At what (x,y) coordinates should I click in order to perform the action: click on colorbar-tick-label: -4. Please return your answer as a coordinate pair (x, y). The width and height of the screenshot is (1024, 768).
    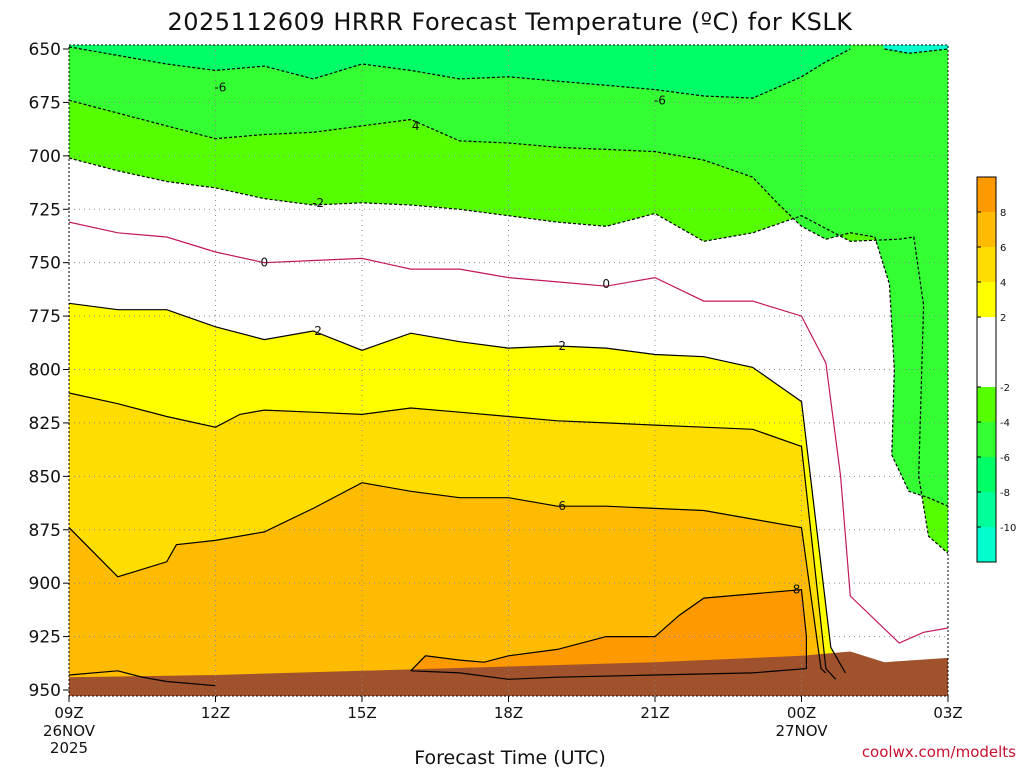
    Looking at the image, I should click on (1005, 423).